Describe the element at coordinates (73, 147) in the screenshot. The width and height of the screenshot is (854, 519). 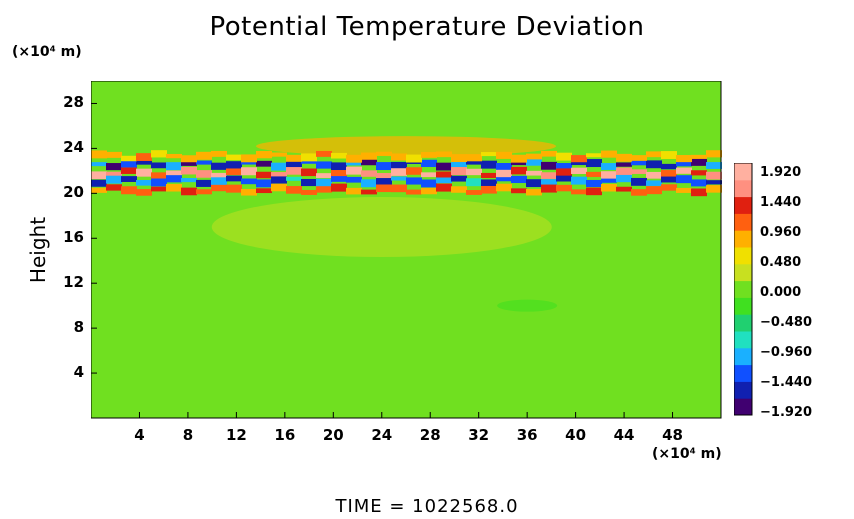
I see `y-tick-label: 24` at that location.